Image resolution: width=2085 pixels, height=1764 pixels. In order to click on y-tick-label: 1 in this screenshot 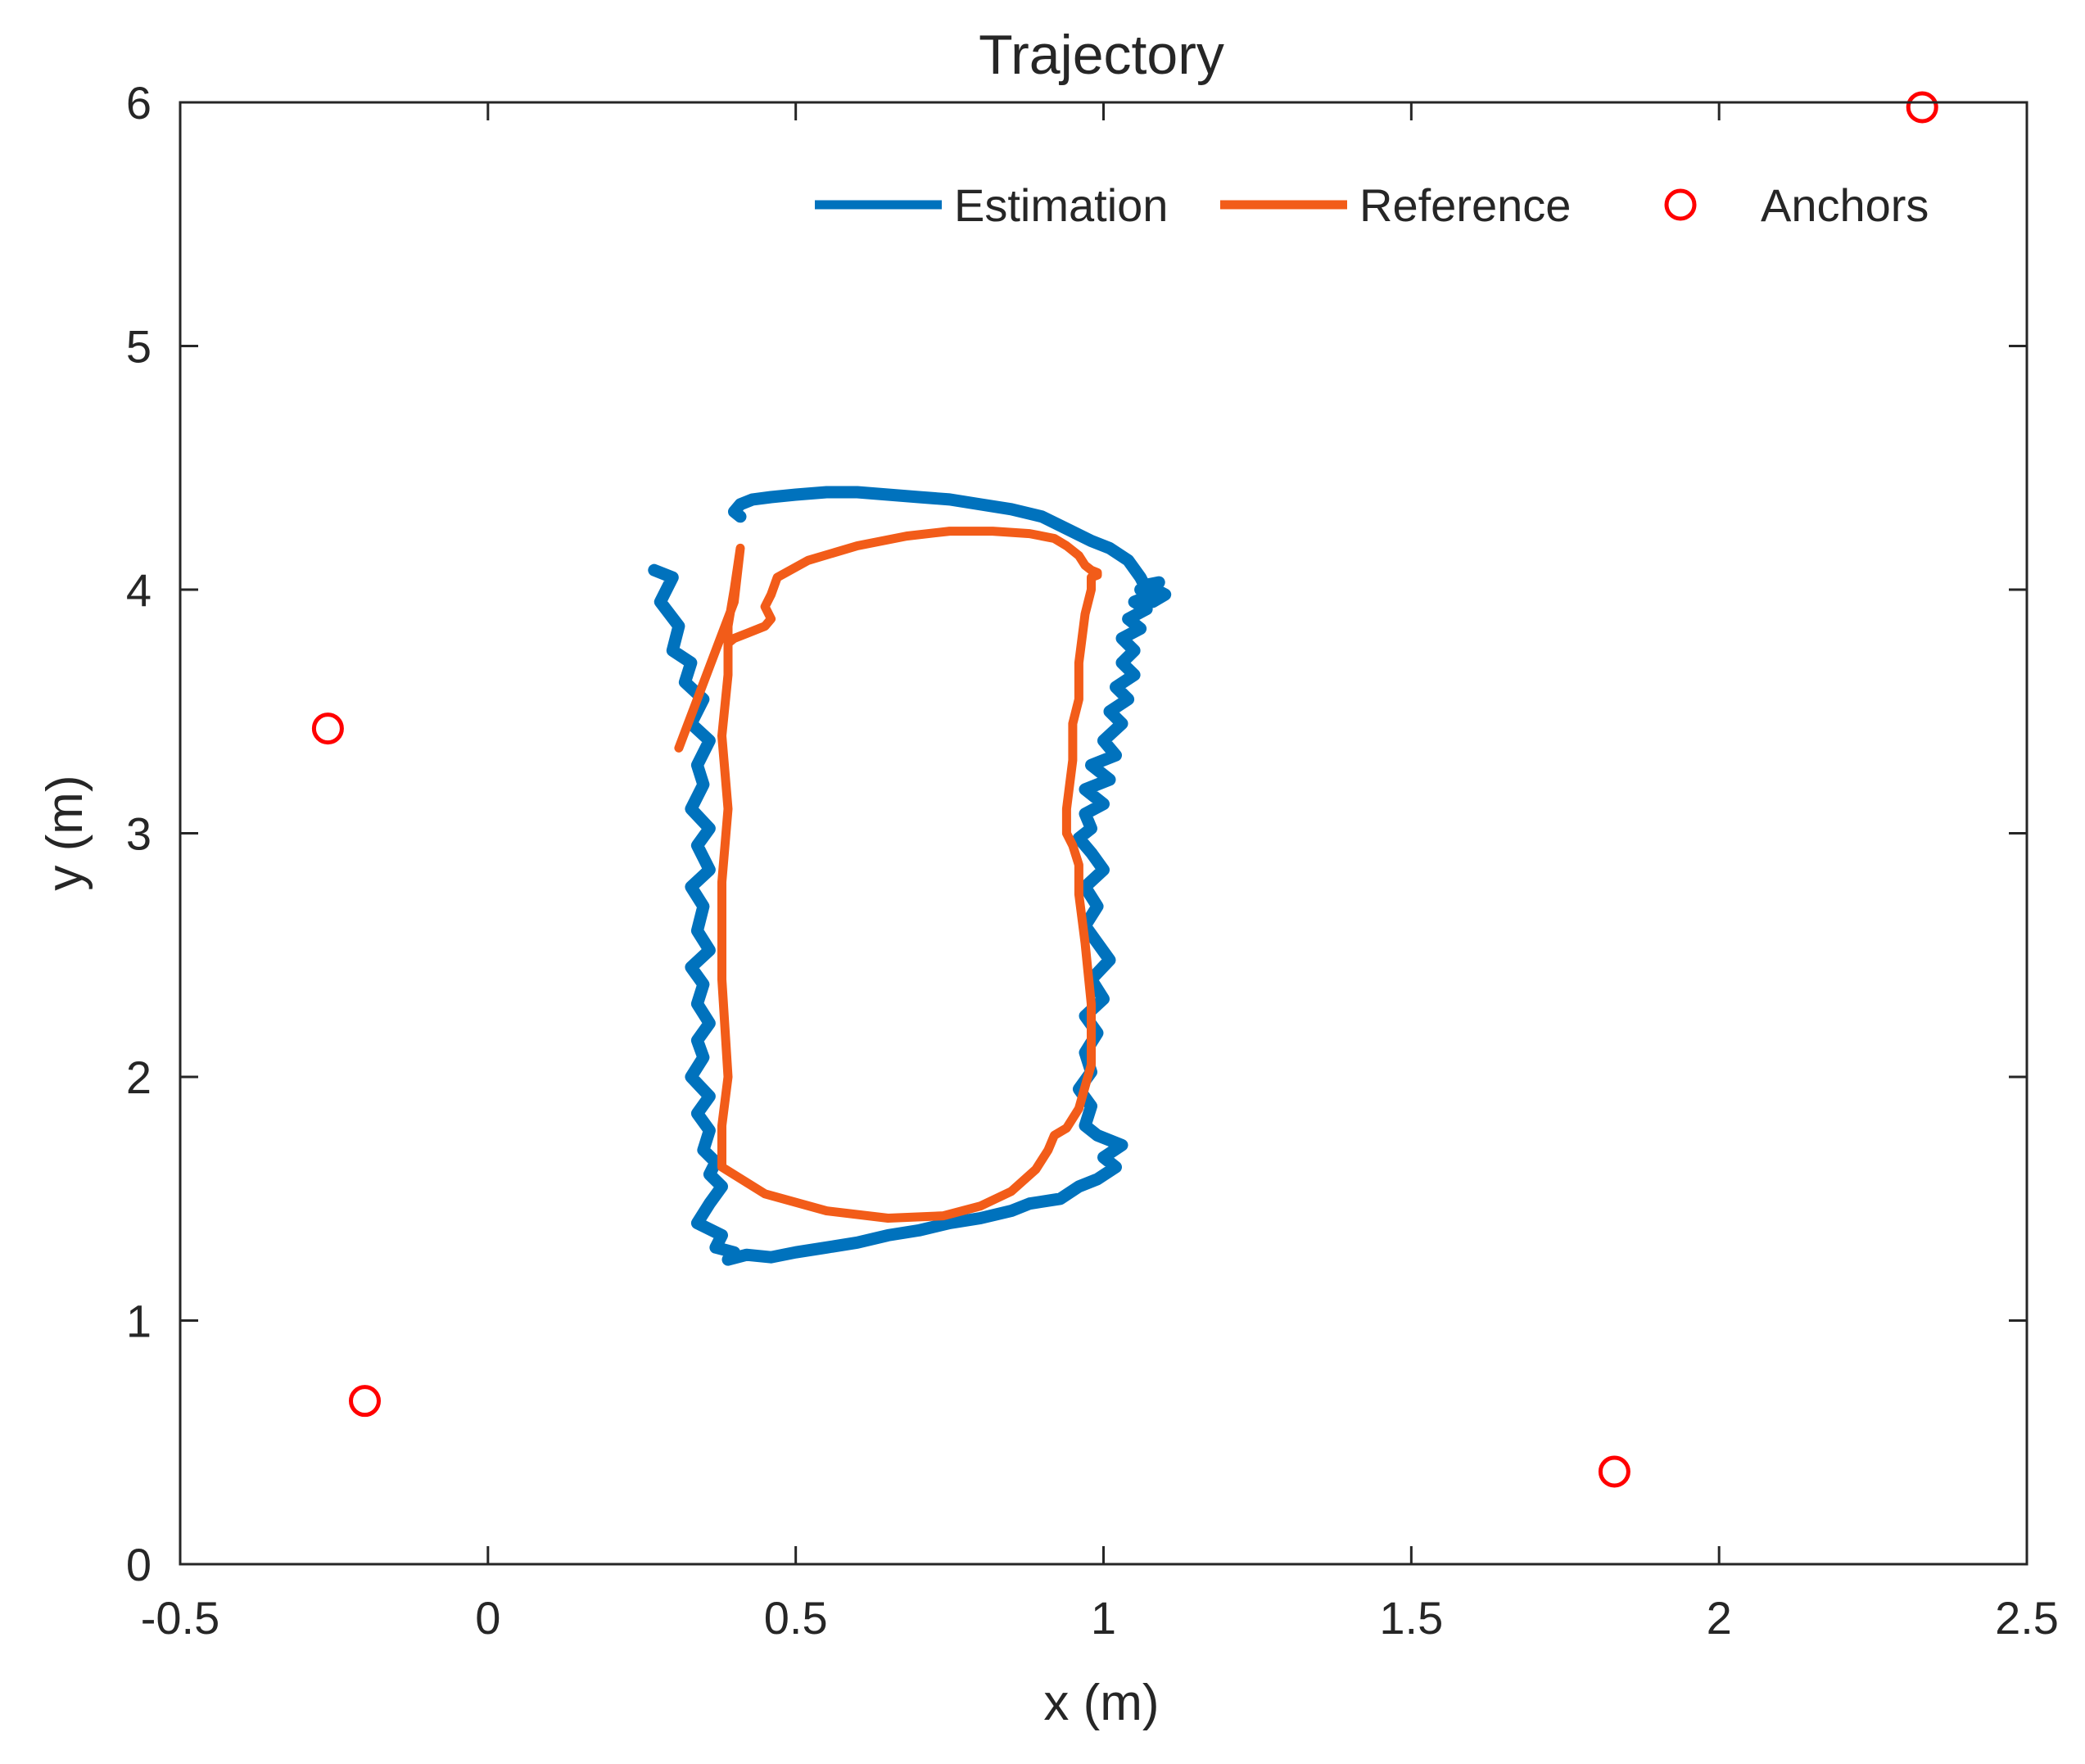, I will do `click(139, 1321)`.